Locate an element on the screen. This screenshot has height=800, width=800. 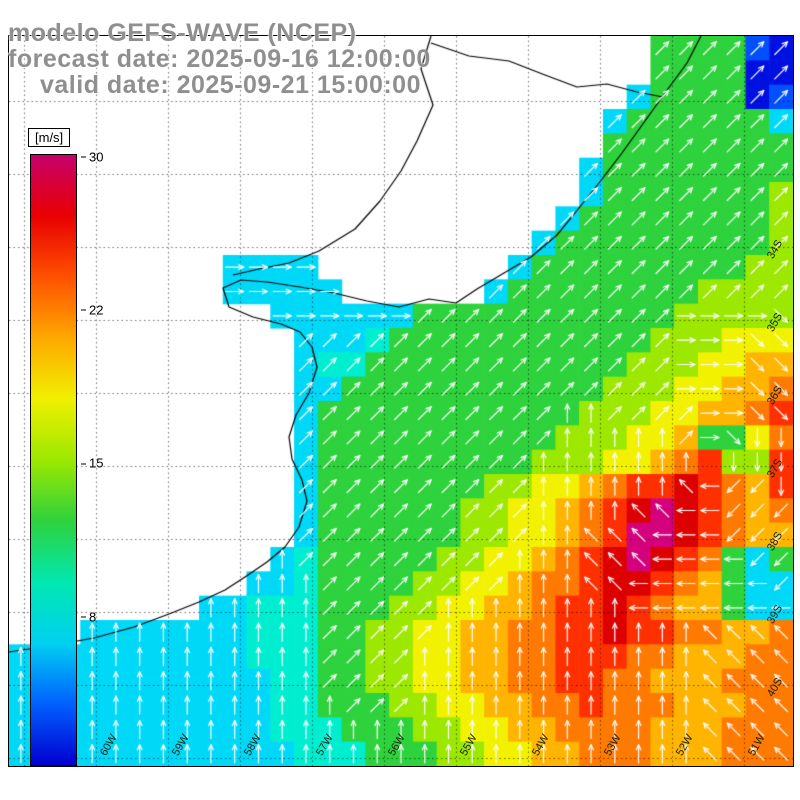
colorbar-units-label: [m/s] is located at coordinates (49, 137).